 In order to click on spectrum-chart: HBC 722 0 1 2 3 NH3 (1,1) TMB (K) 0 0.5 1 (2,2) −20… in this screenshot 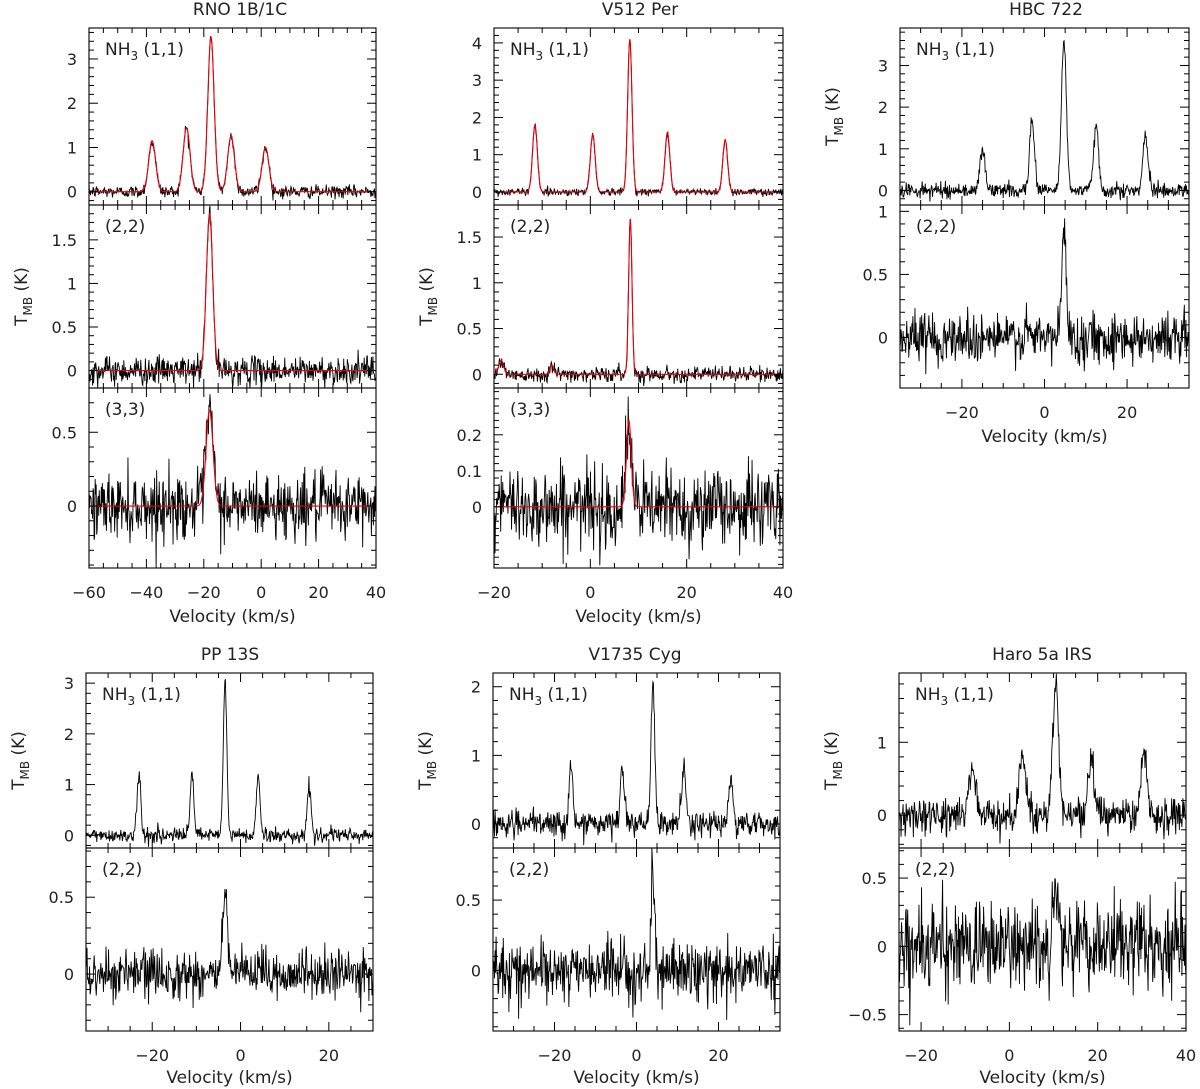, I will do `click(1006, 223)`.